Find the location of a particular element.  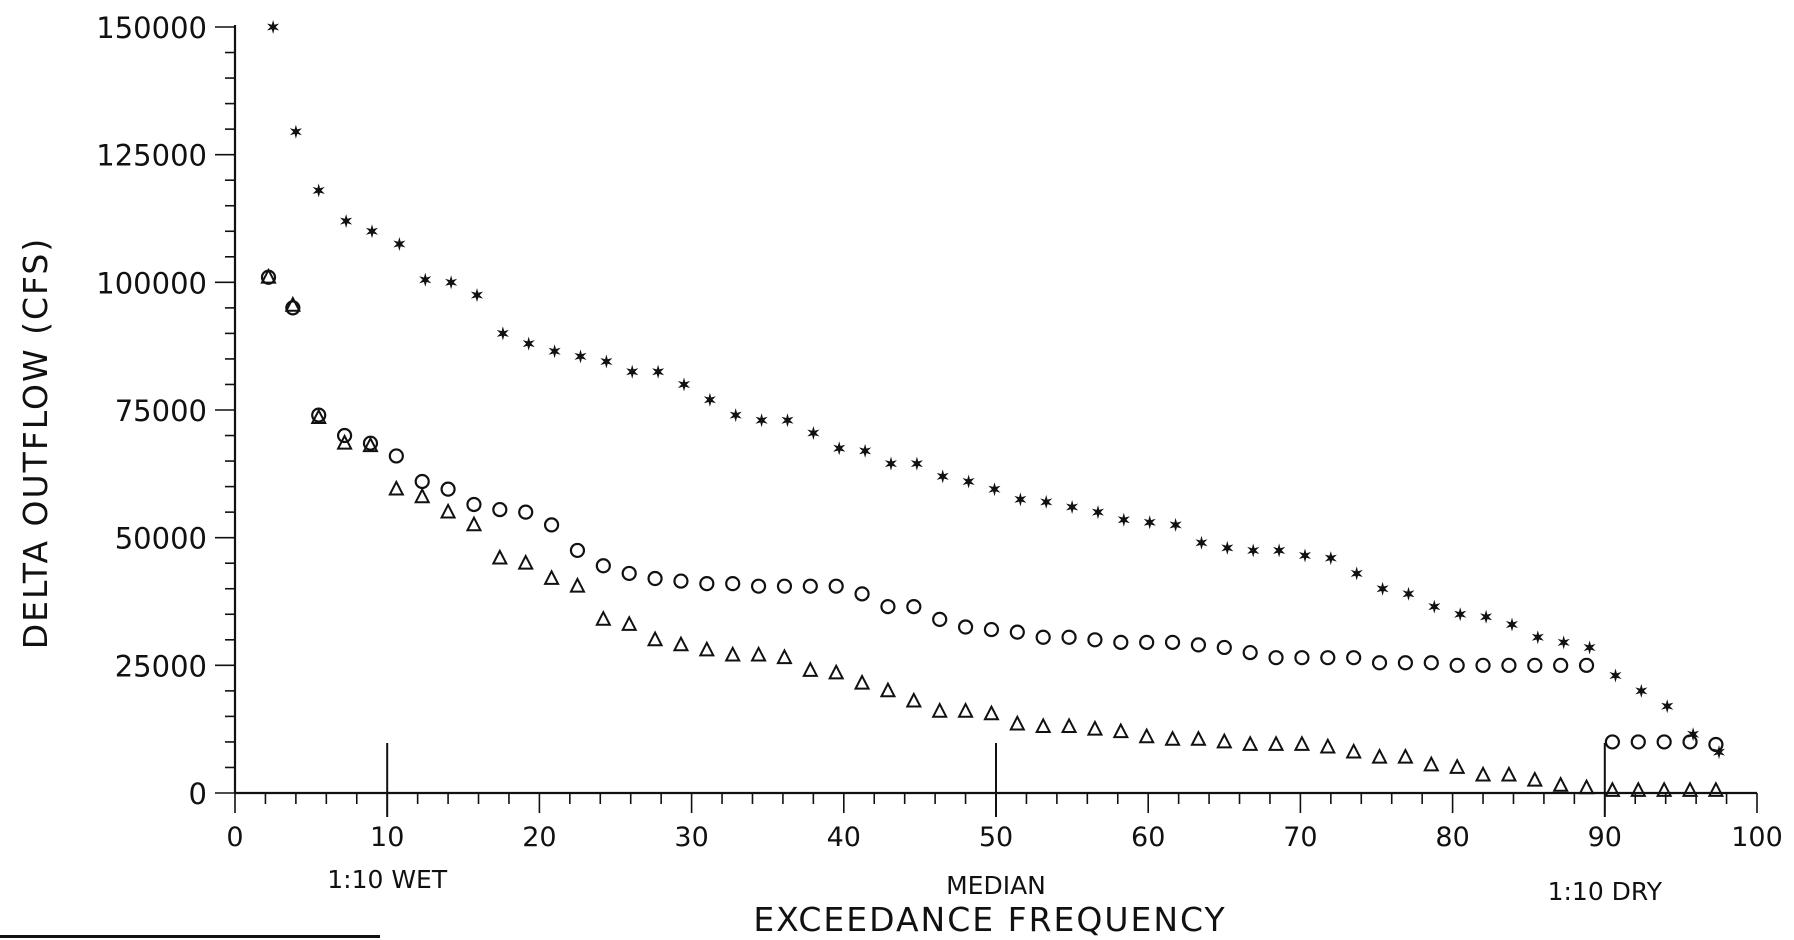

y-tick-label: 75000 is located at coordinates (161, 411).